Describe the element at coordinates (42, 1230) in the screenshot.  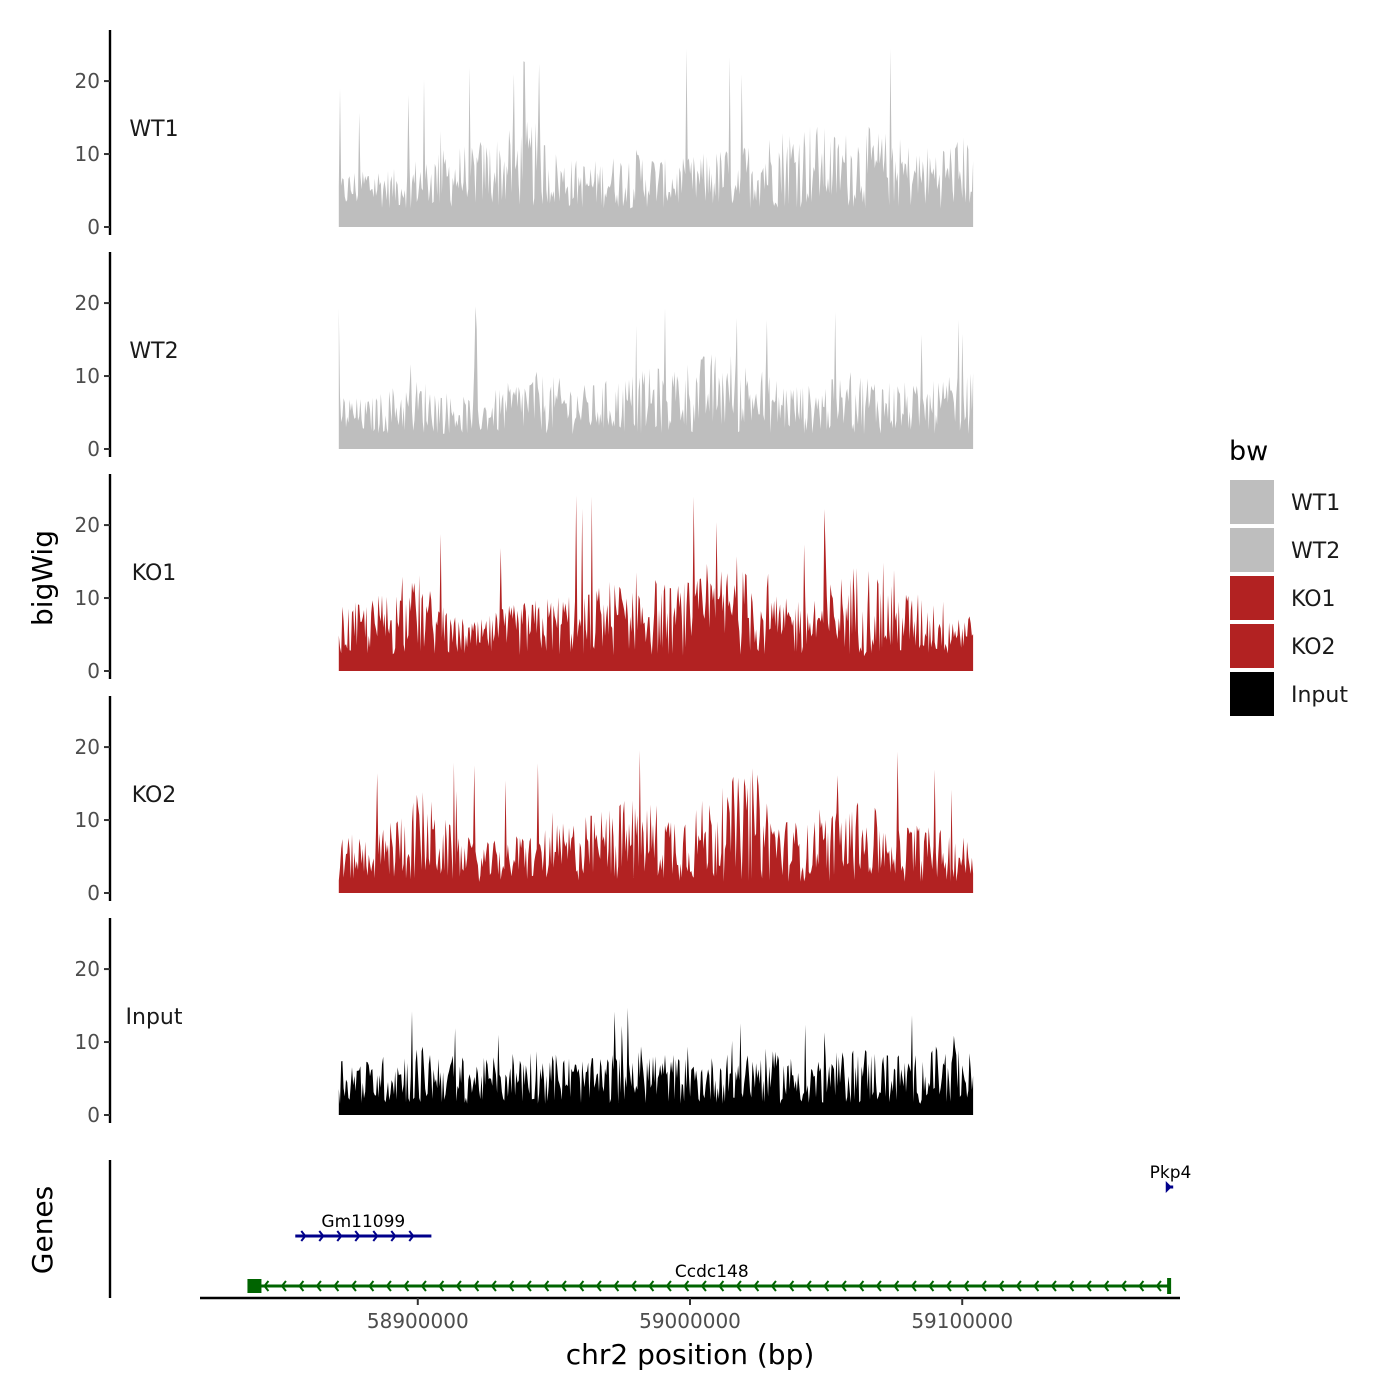
I see `genes-axis-title: Genes` at that location.